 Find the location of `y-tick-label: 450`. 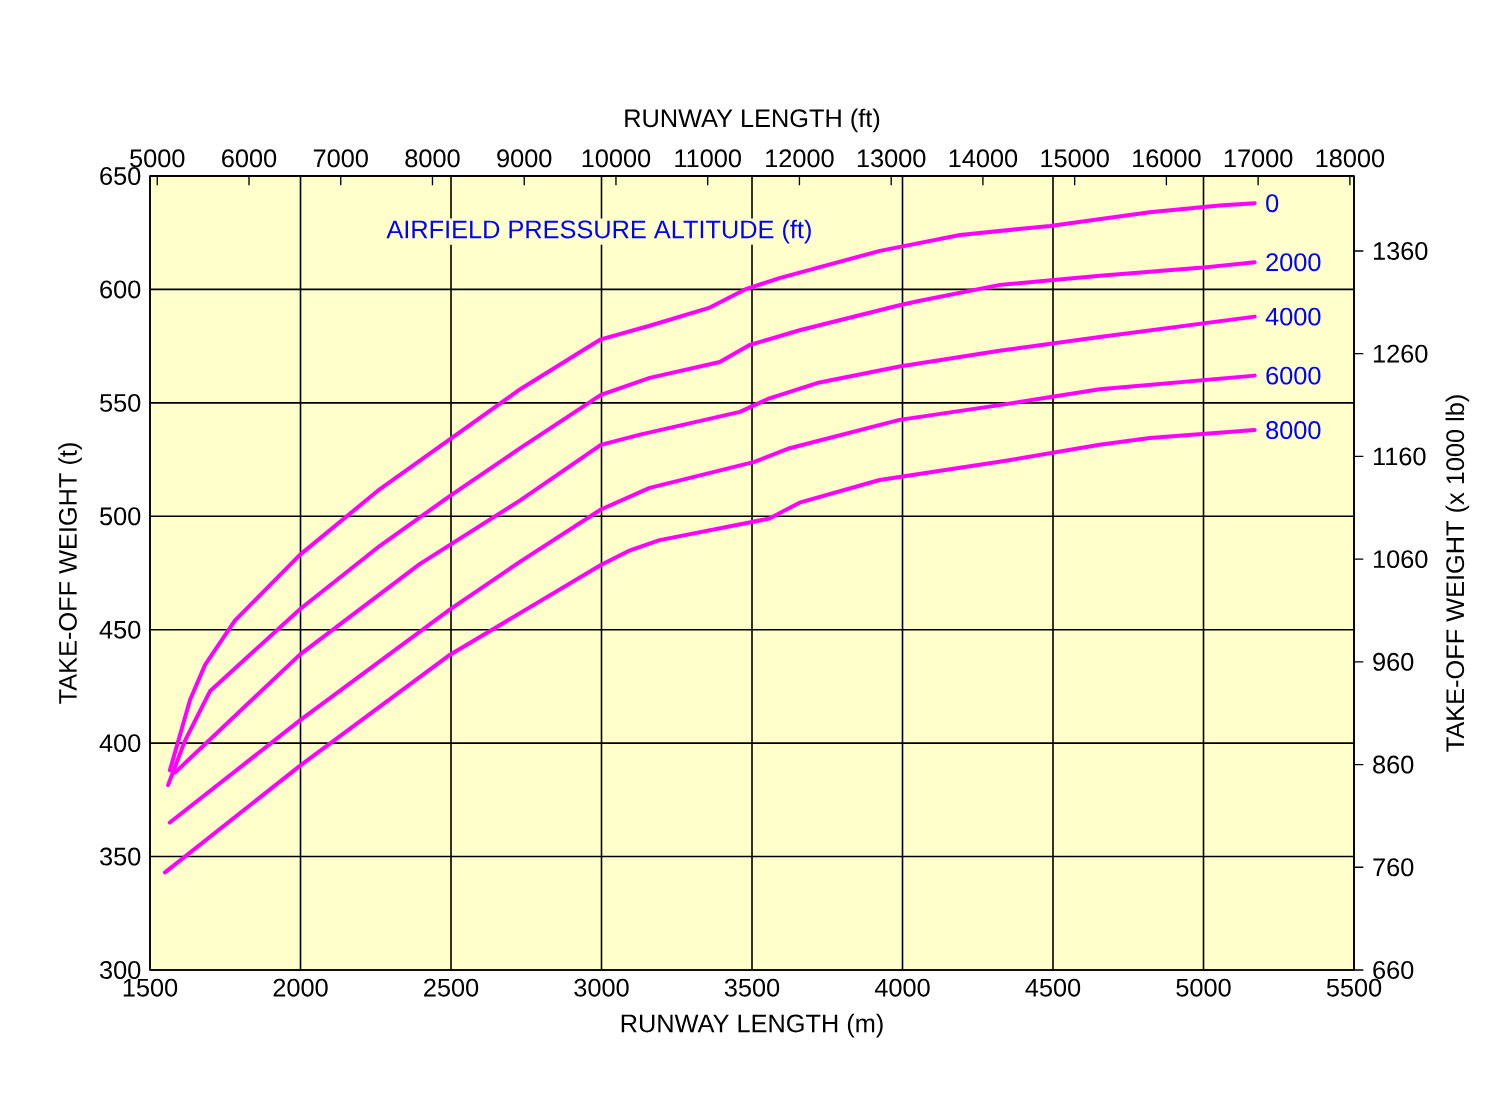

y-tick-label: 450 is located at coordinates (120, 629).